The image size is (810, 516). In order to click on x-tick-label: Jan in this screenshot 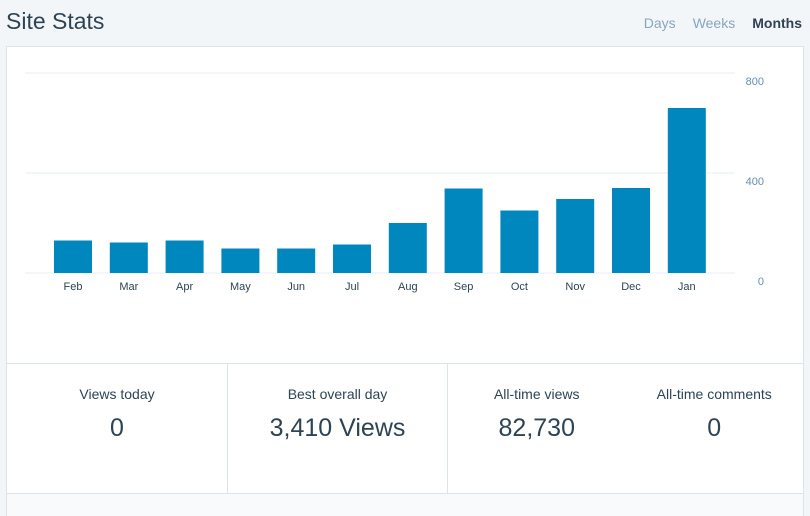, I will do `click(687, 287)`.